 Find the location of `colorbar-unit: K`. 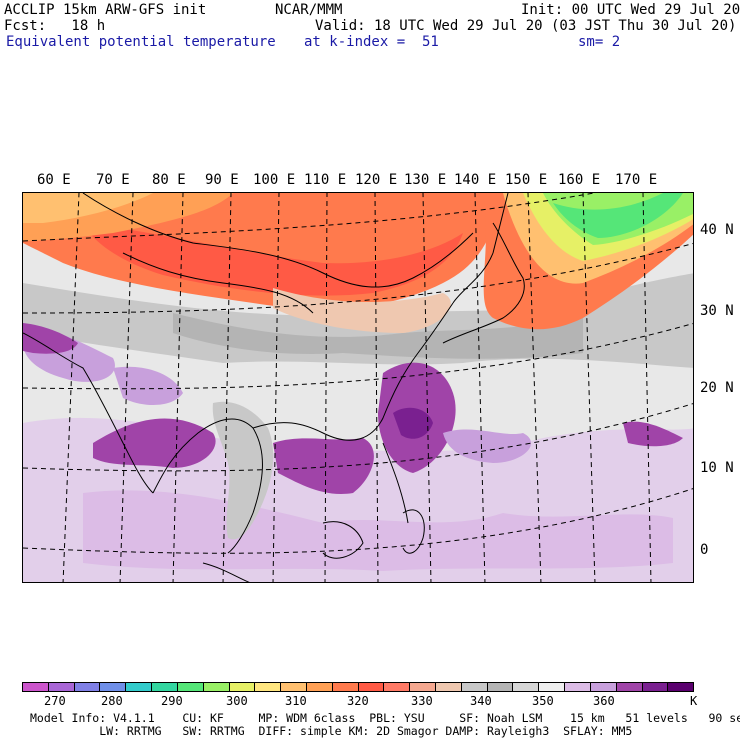

colorbar-unit: K is located at coordinates (694, 701).